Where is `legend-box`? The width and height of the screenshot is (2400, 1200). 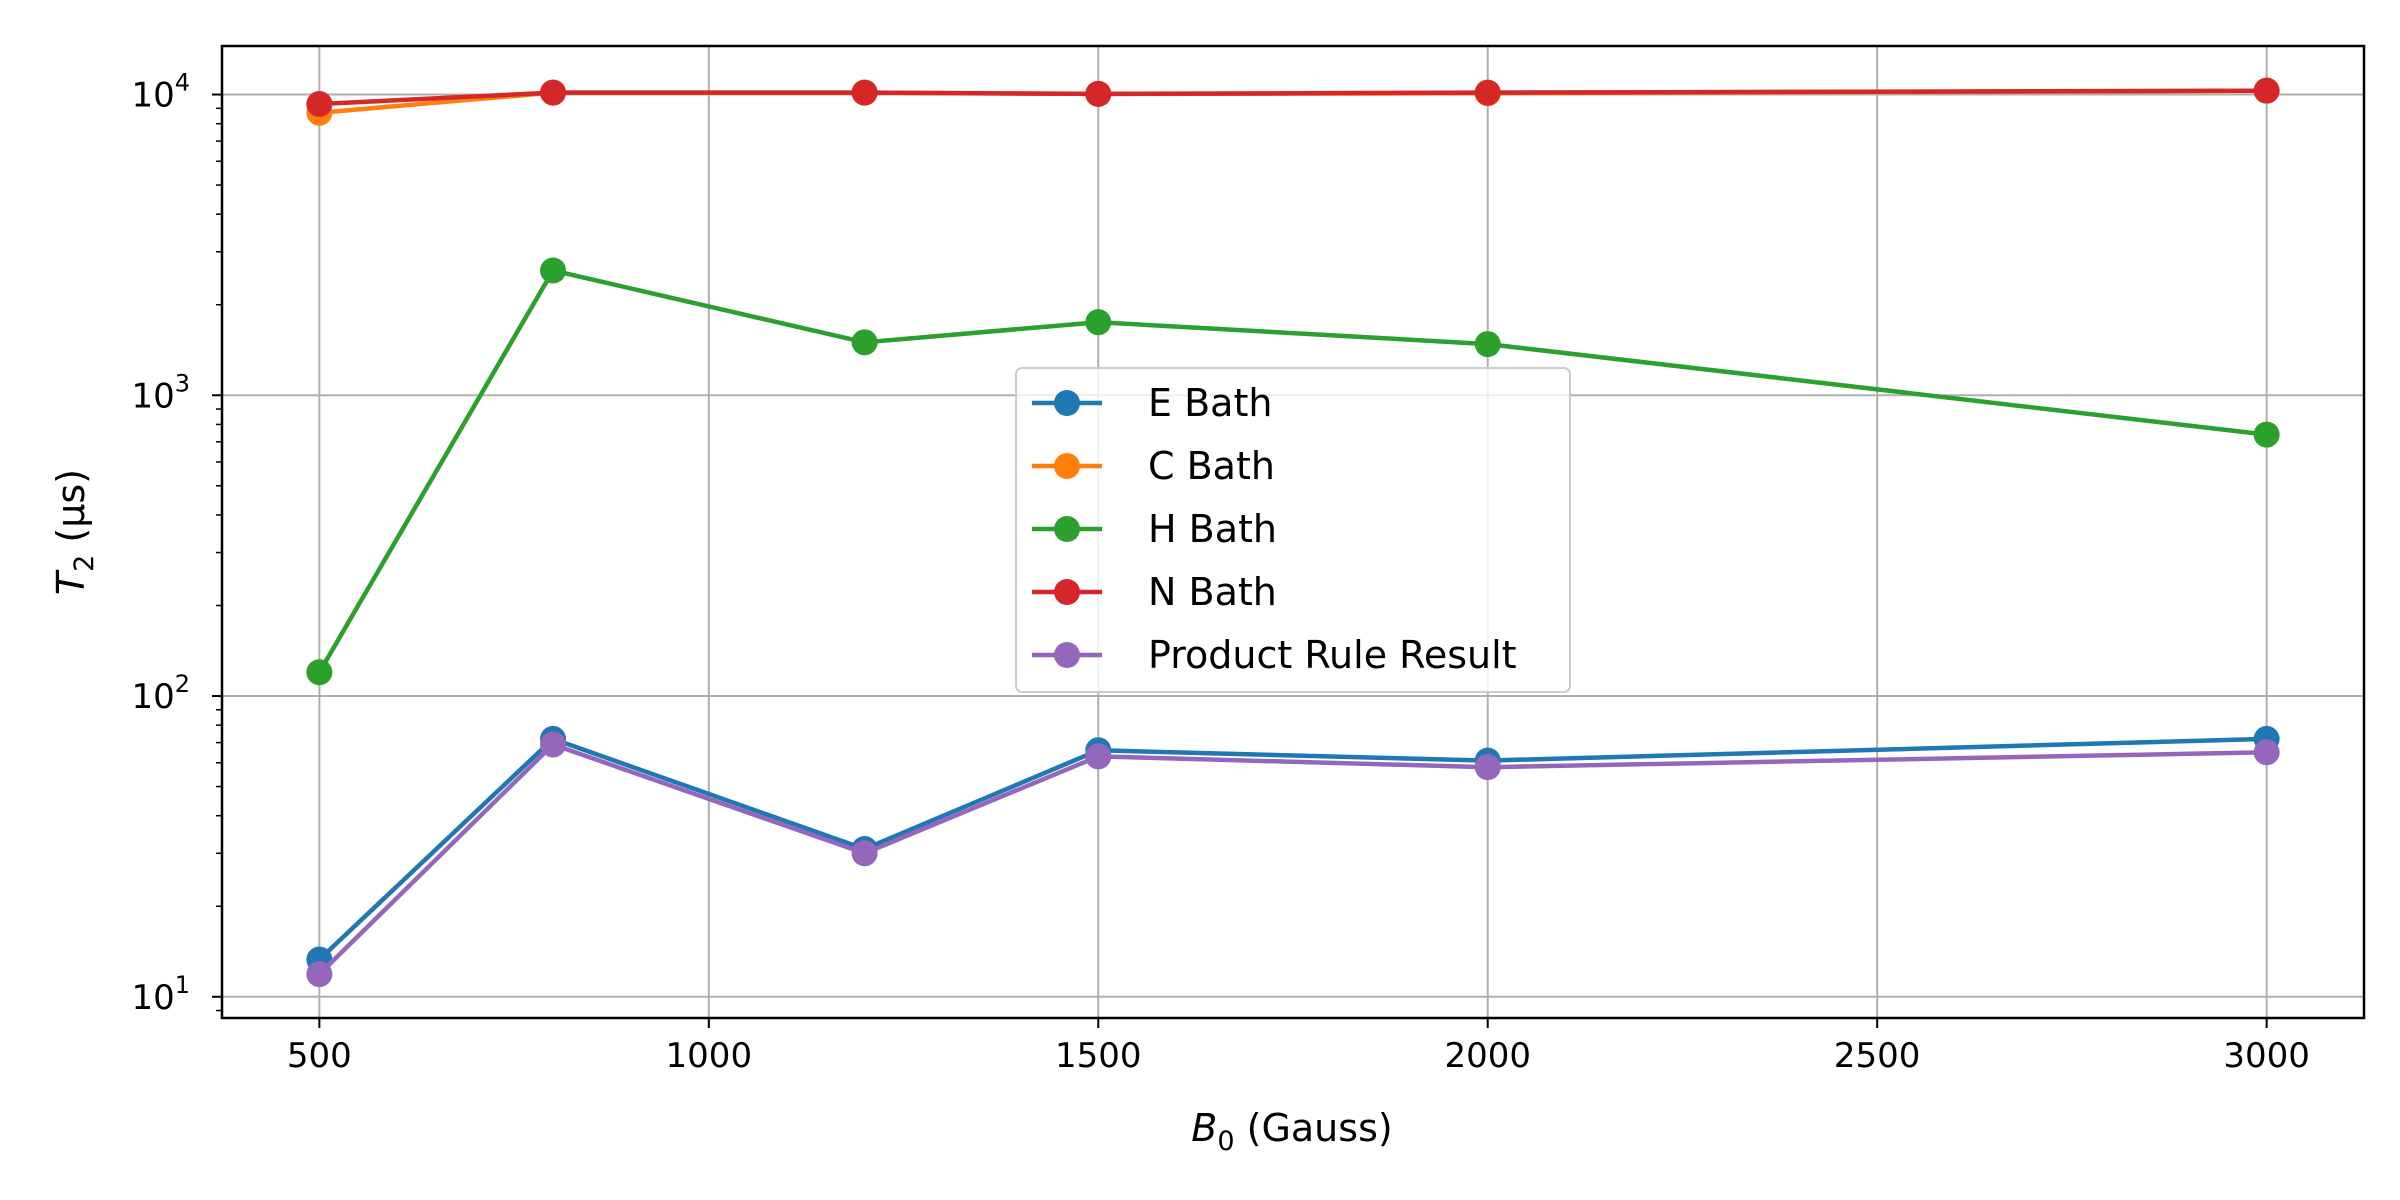 legend-box is located at coordinates (1293, 530).